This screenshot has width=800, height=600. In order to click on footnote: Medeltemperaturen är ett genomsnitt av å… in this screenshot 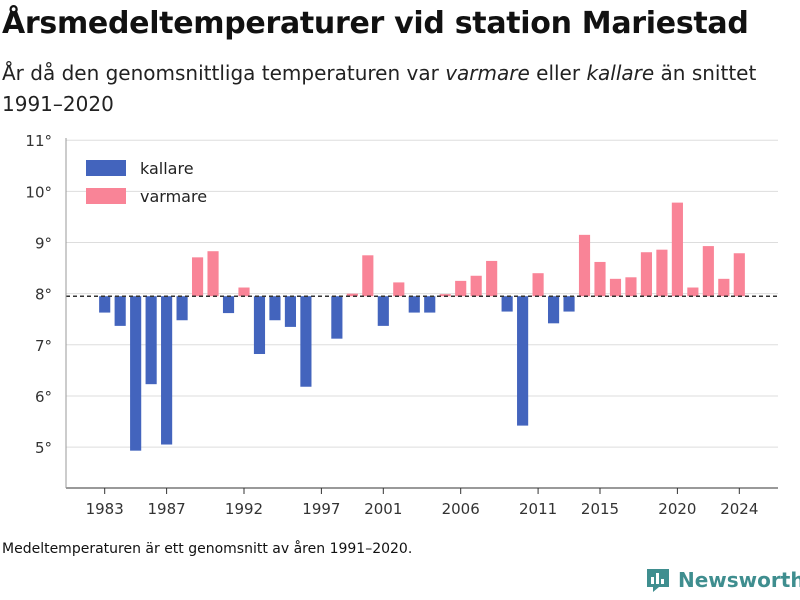, I will do `click(207, 549)`.